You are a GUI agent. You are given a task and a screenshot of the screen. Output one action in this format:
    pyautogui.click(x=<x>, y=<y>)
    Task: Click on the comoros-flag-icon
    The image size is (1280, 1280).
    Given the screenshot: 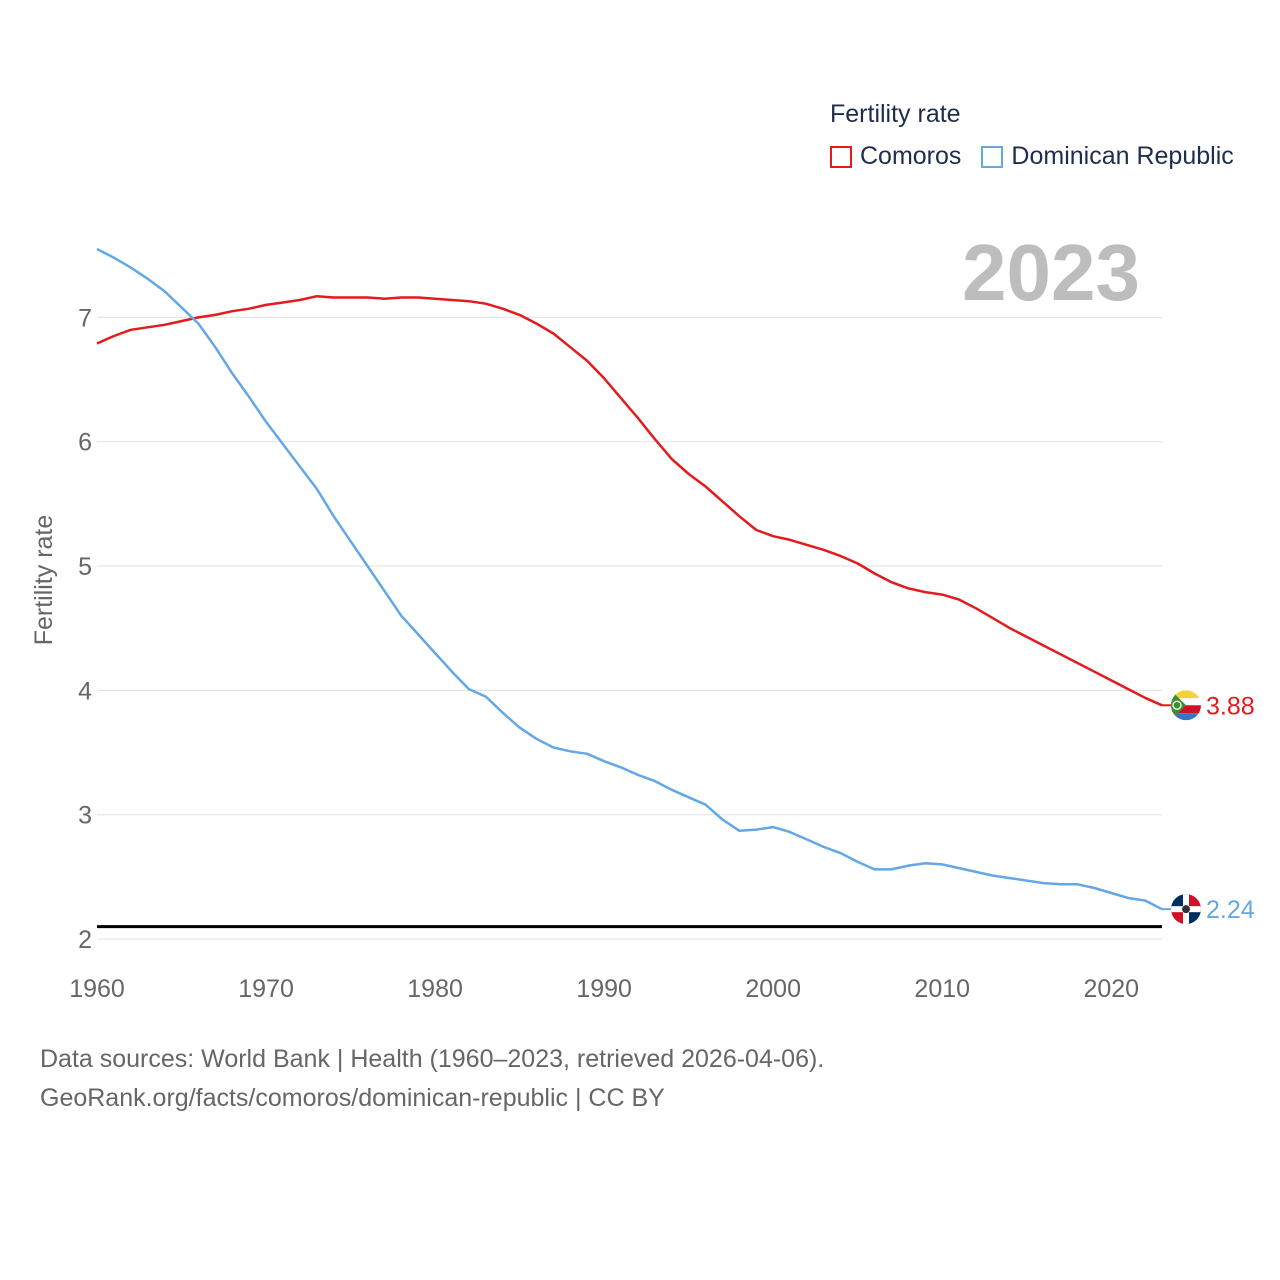 What is the action you would take?
    pyautogui.click(x=1186, y=705)
    